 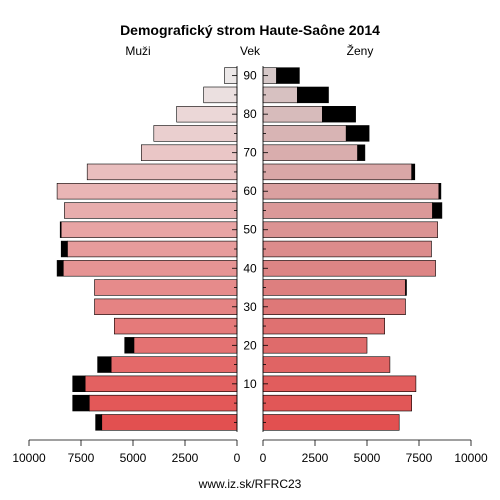 I want to click on x-tick-label-left: 0, so click(x=237, y=458).